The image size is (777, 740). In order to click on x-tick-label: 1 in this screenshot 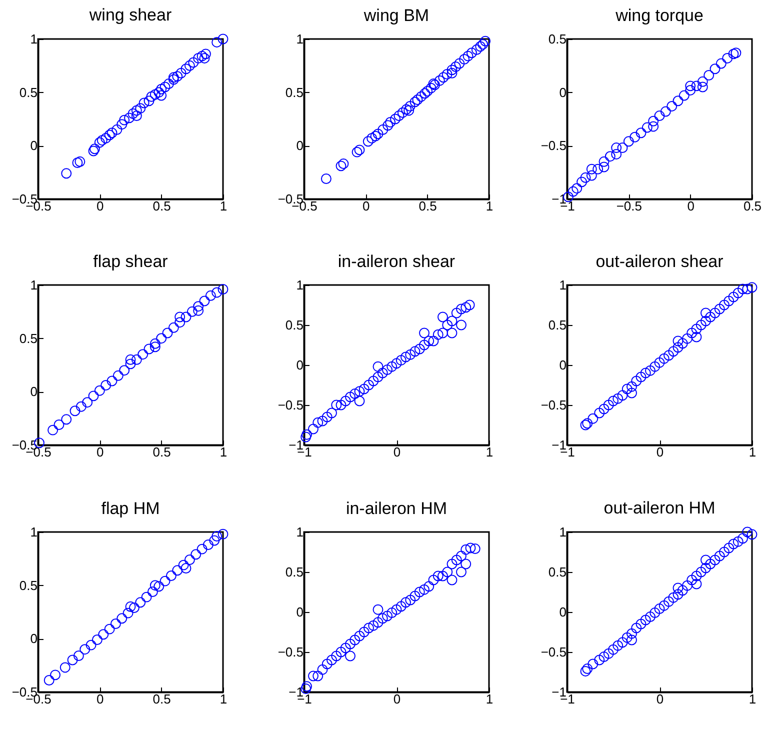, I will do `click(490, 452)`.